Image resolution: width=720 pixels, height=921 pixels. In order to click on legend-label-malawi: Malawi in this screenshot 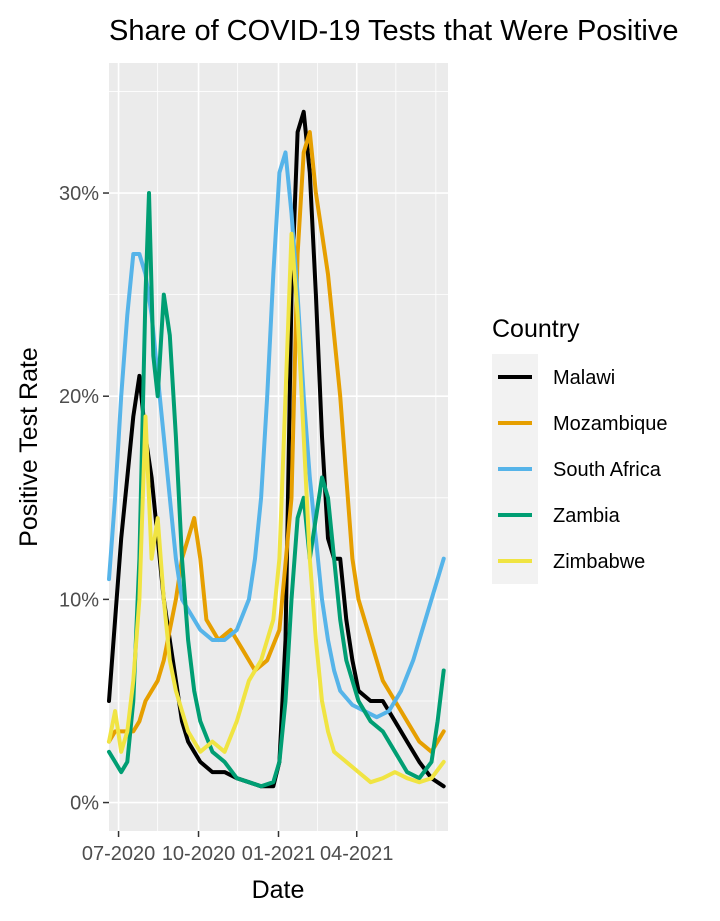, I will do `click(584, 378)`.